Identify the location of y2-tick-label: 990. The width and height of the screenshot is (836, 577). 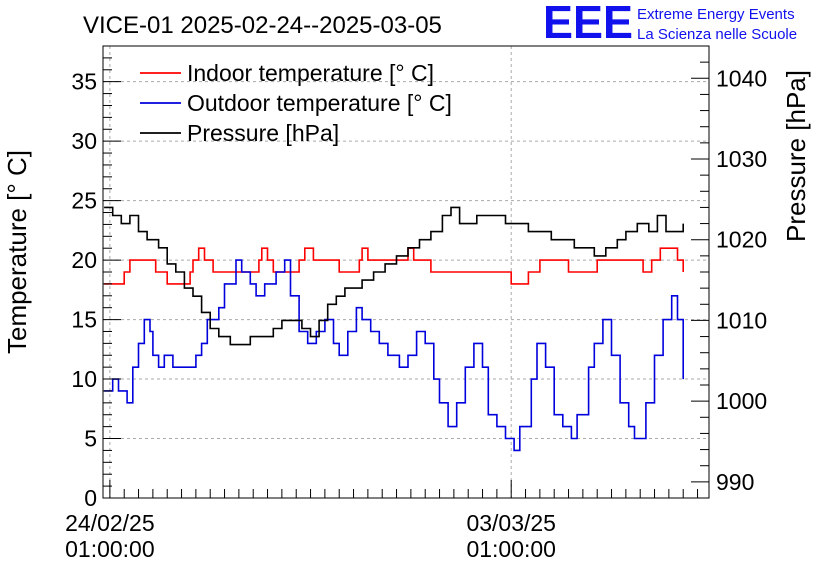
(735, 482).